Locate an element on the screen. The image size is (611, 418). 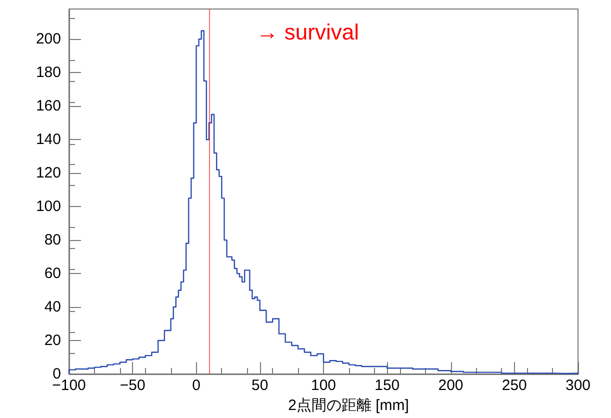
y-tick-label: 0 is located at coordinates (56, 374).